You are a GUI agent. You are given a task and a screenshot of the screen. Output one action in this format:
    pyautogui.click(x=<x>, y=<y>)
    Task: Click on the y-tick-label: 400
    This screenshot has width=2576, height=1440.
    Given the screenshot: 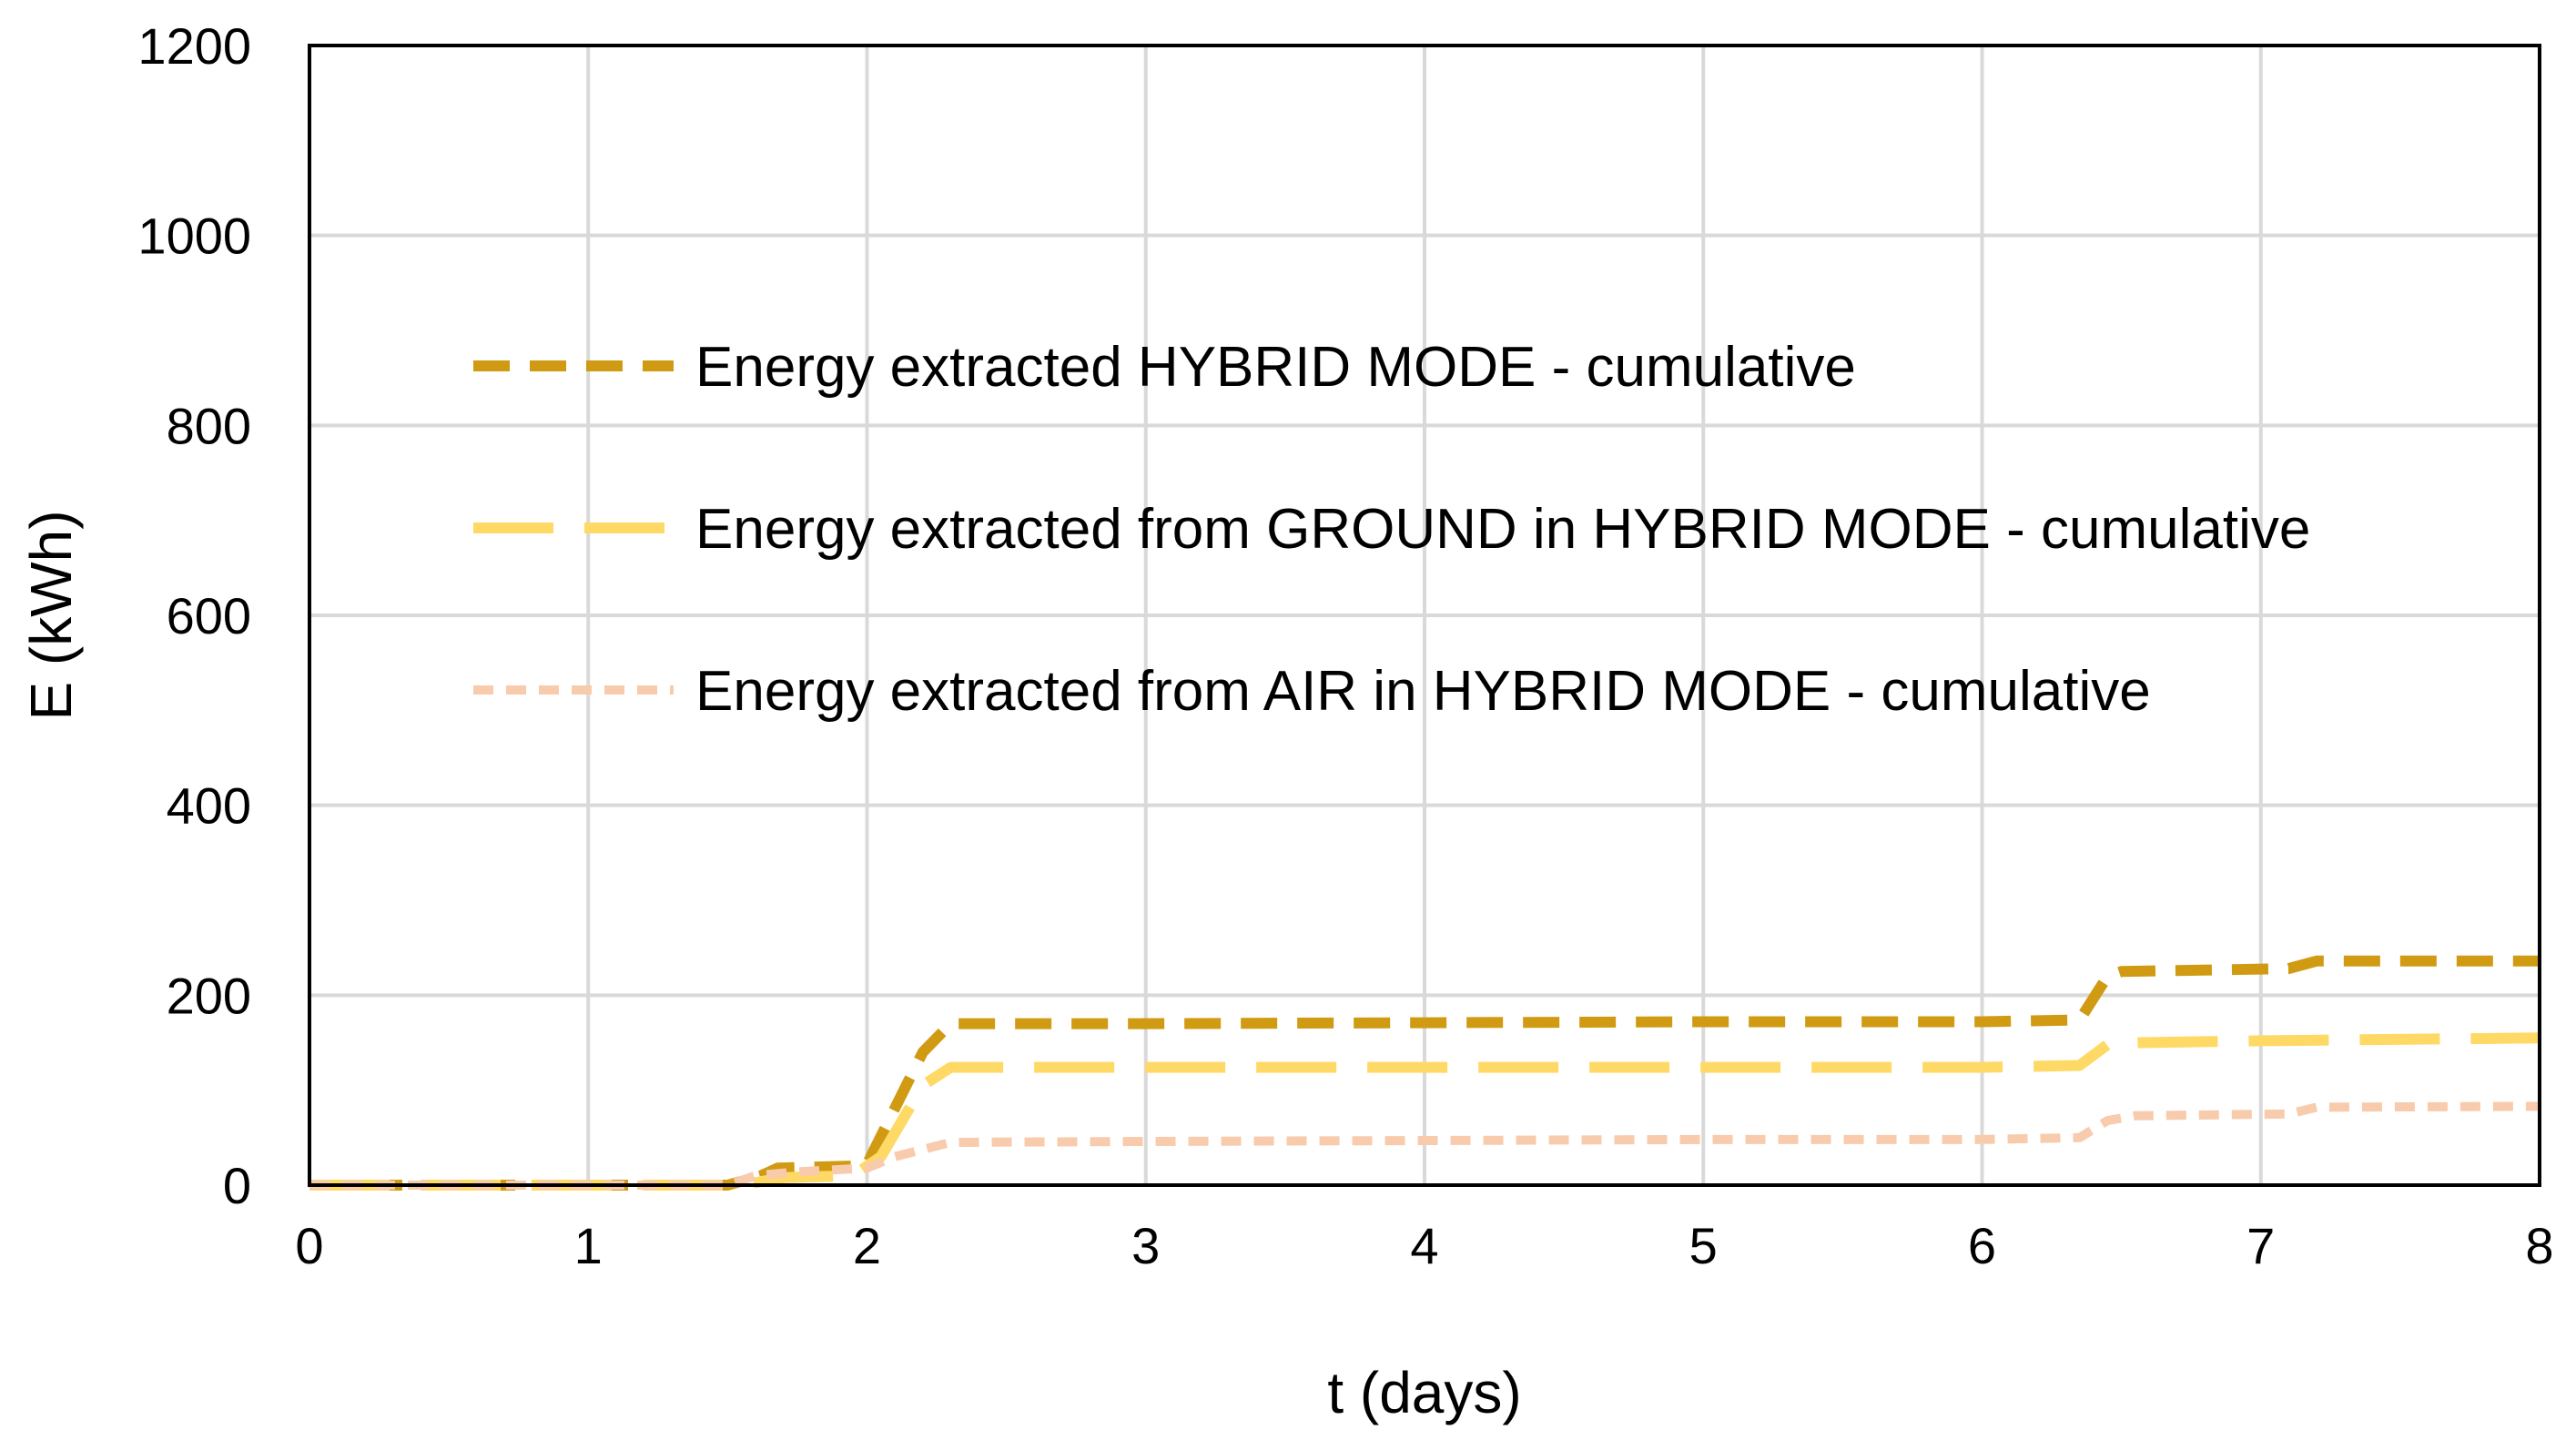 What is the action you would take?
    pyautogui.click(x=209, y=806)
    